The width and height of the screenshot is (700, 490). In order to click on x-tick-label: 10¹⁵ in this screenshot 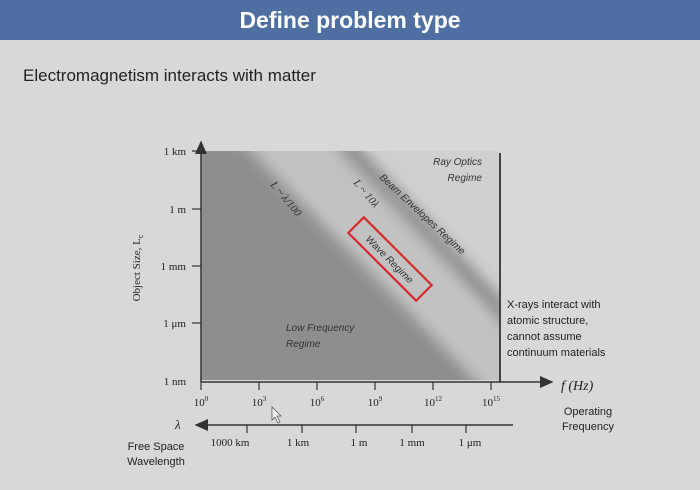, I will do `click(491, 402)`.